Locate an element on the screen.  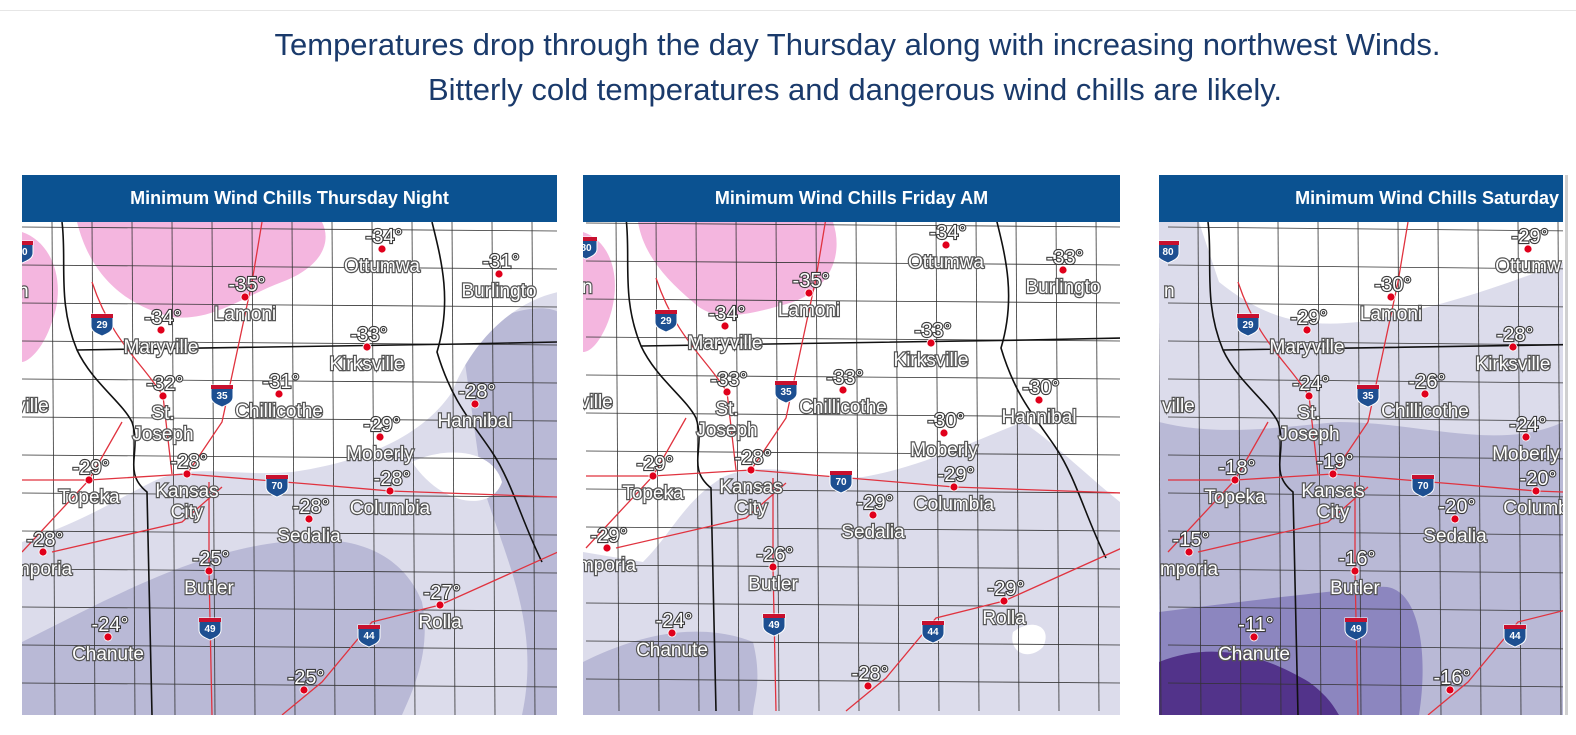
shield-shape is located at coordinates (590, 248).